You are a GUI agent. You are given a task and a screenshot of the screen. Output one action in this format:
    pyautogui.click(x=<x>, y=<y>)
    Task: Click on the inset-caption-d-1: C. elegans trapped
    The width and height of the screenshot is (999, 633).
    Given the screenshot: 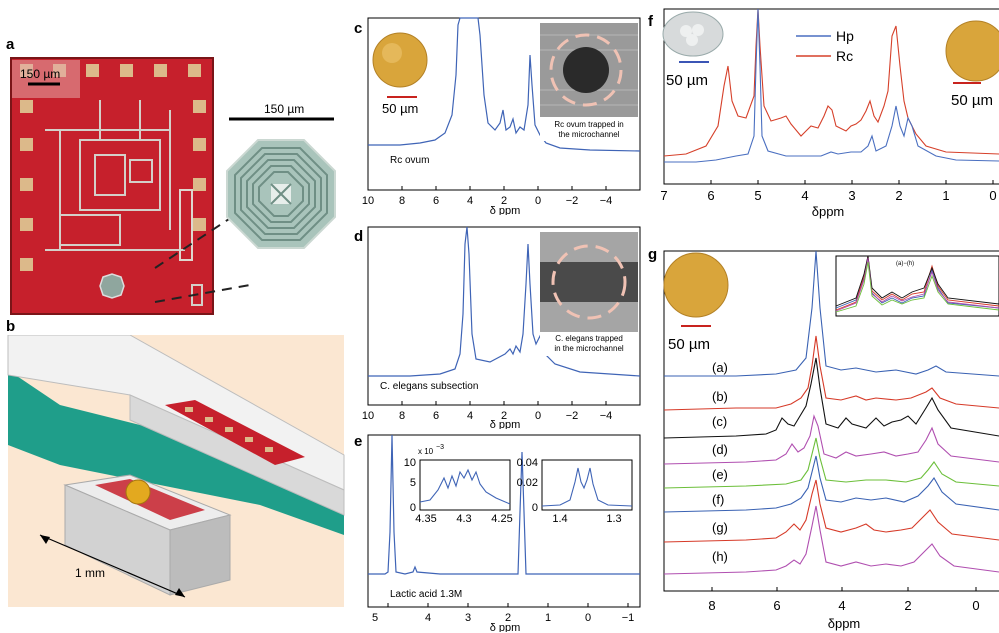 What is the action you would take?
    pyautogui.click(x=589, y=338)
    